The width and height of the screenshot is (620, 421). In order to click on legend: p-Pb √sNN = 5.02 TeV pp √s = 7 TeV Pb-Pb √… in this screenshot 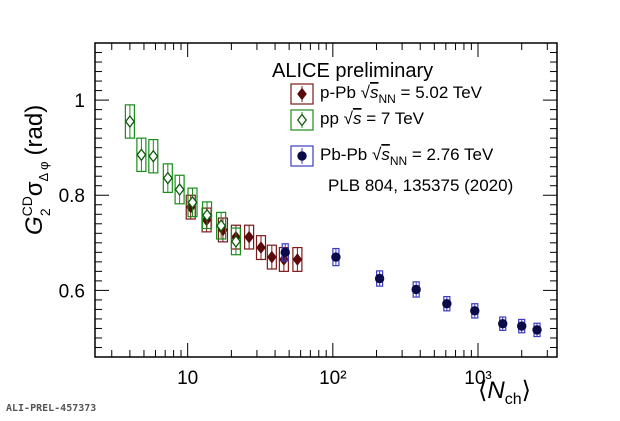, I will do `click(392, 125)`.